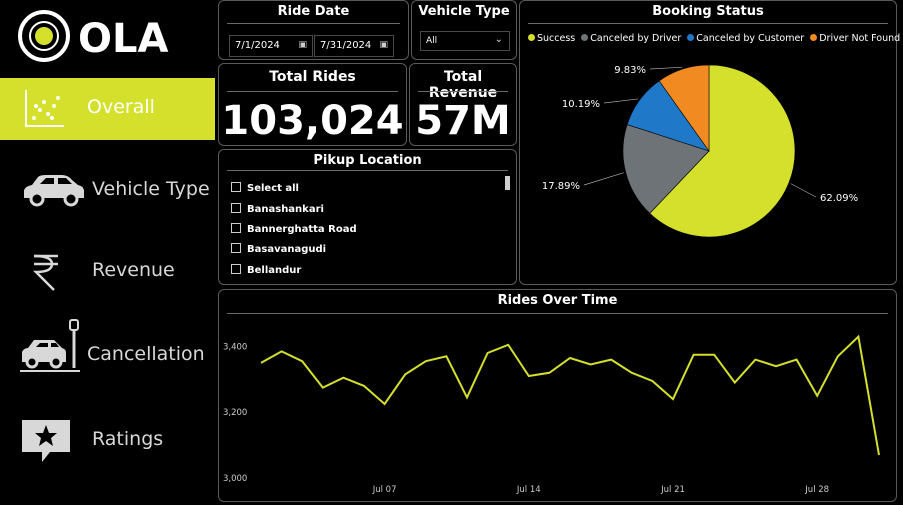 This screenshot has width=903, height=505. Describe the element at coordinates (498, 39) in the screenshot. I see `chevron-down-icon: ⌄` at that location.